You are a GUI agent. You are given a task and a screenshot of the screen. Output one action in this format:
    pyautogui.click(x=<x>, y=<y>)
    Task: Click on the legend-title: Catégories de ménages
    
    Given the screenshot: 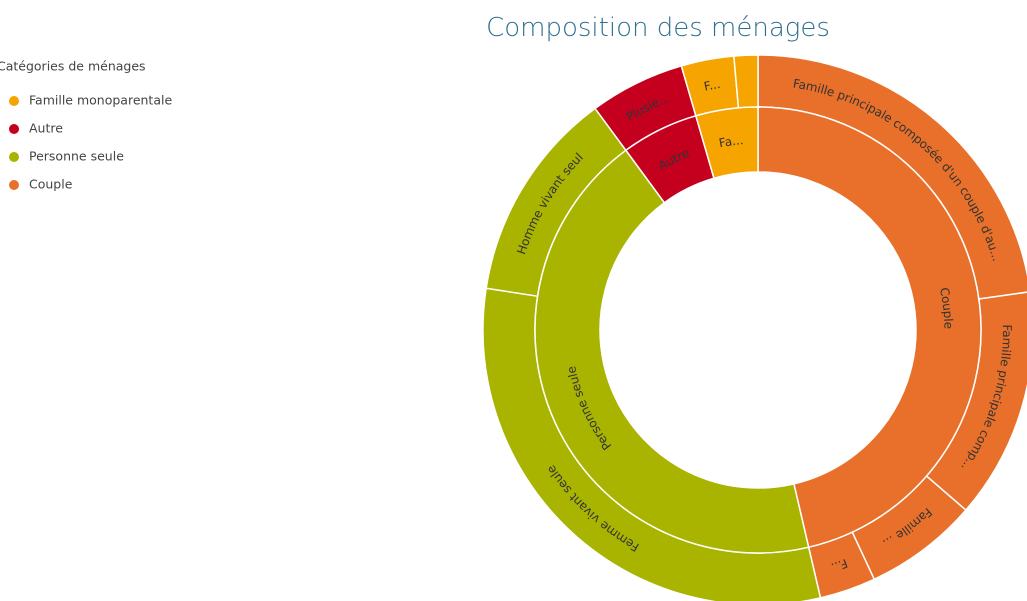 What is the action you would take?
    pyautogui.click(x=73, y=66)
    